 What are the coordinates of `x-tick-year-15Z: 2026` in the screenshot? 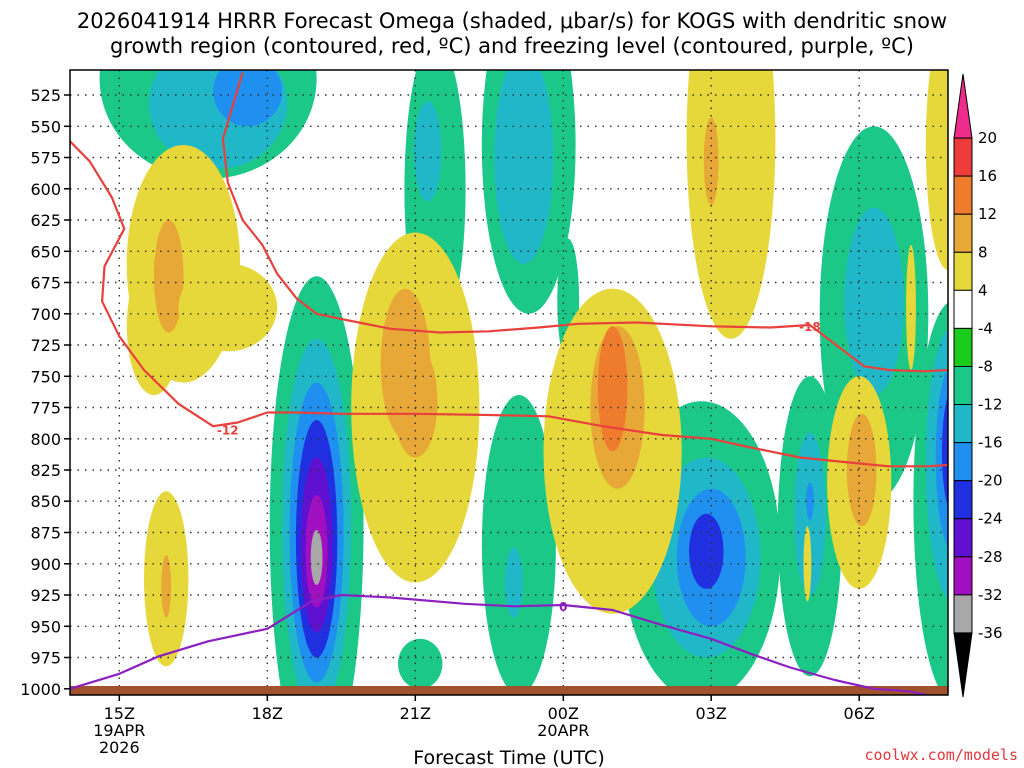 It's located at (119, 747).